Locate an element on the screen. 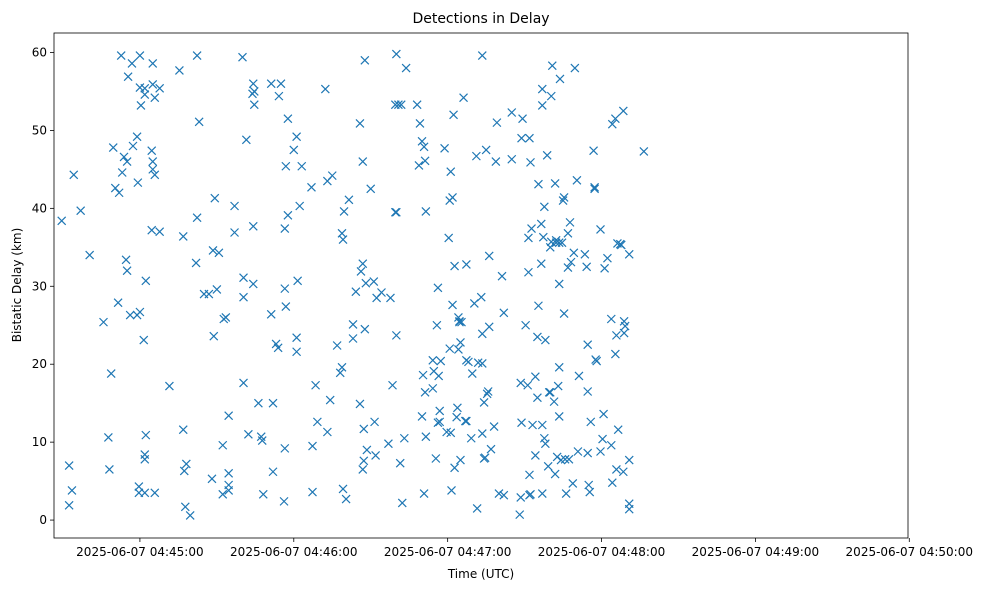  y-tick-label: 40 is located at coordinates (39, 208).